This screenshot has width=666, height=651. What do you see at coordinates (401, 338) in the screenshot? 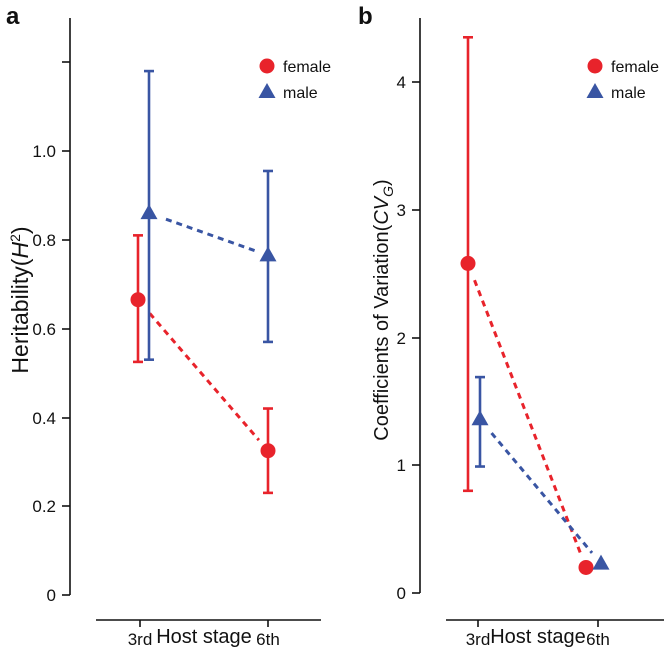
I see `y-tick-label: 2` at bounding box center [401, 338].